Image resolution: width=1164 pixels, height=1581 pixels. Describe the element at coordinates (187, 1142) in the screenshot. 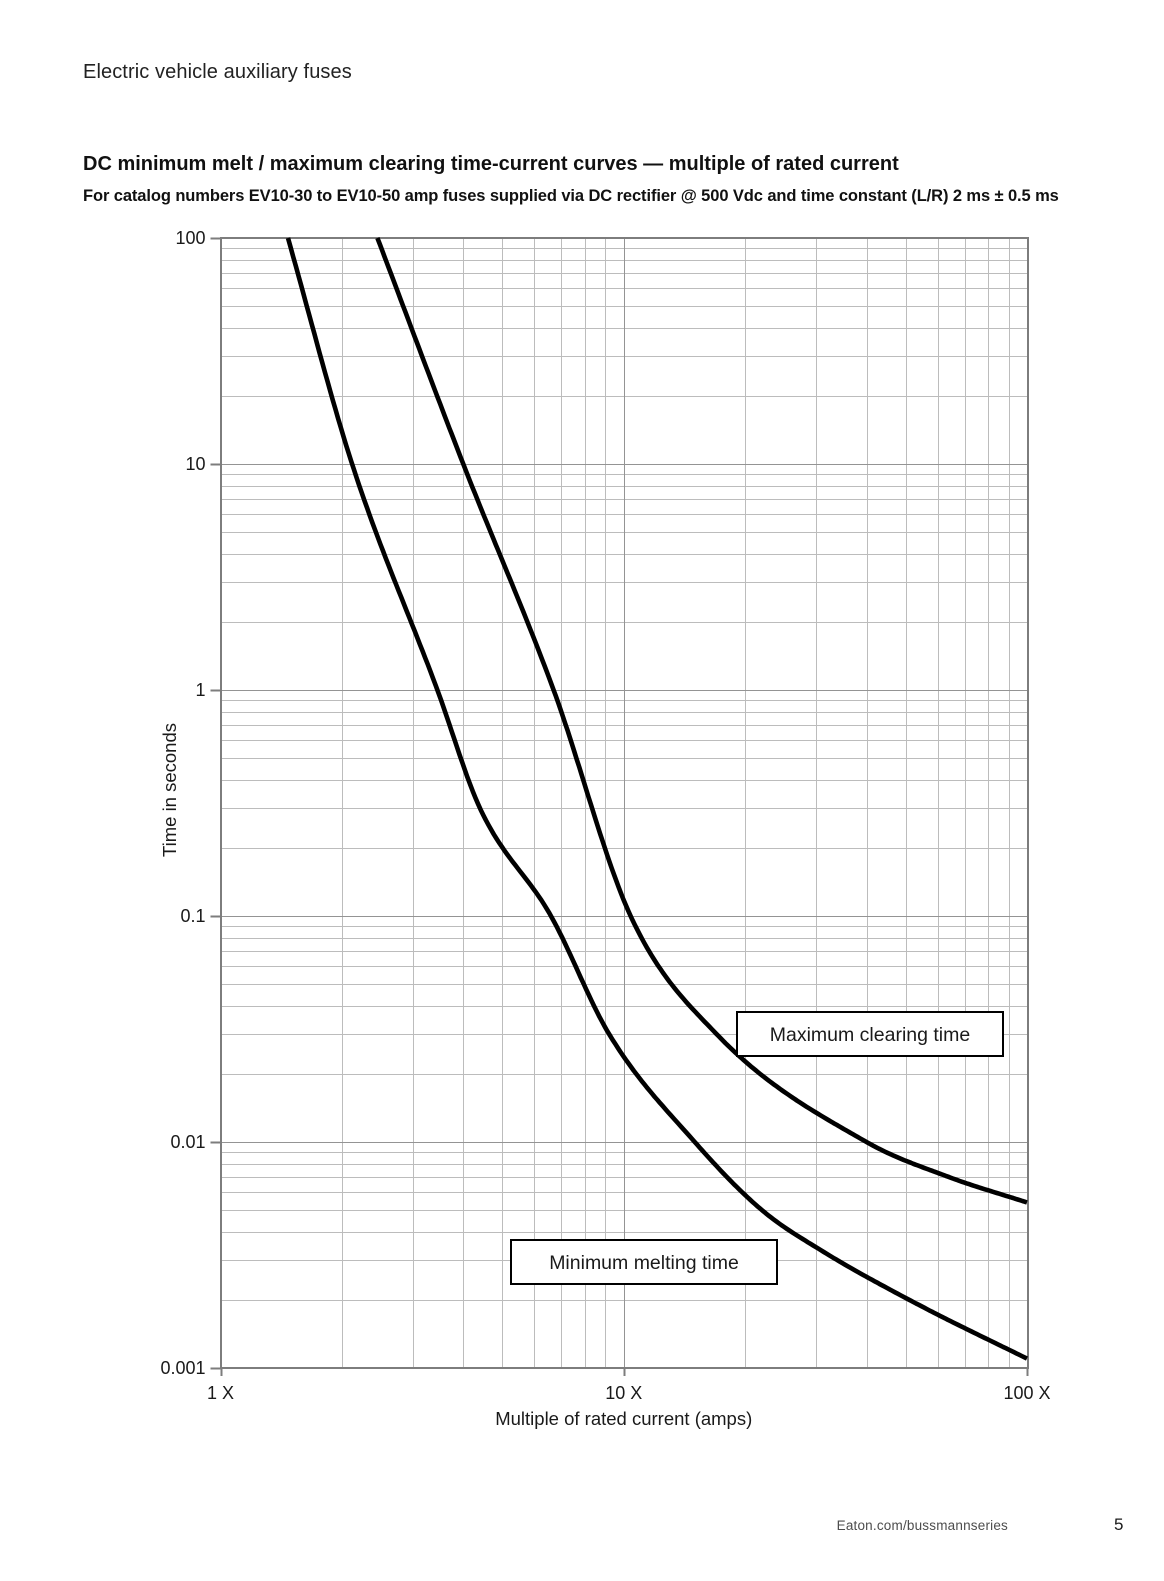

I see `y-tick-label: 0.01` at that location.